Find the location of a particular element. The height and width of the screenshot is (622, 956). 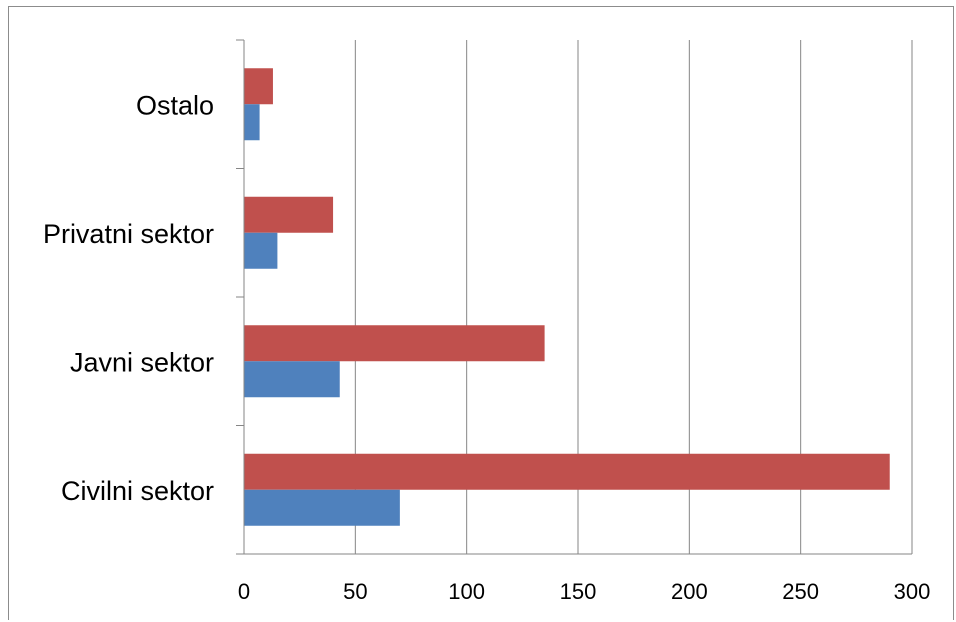

x-tick-label-100: 100 is located at coordinates (466, 591).